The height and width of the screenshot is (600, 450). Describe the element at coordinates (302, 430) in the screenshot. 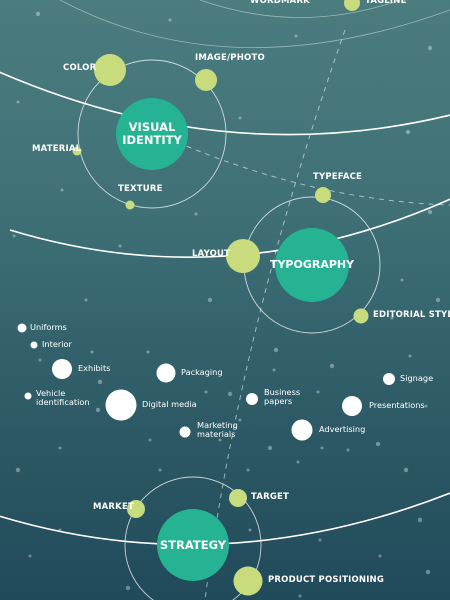

I see `dot-advertising` at that location.